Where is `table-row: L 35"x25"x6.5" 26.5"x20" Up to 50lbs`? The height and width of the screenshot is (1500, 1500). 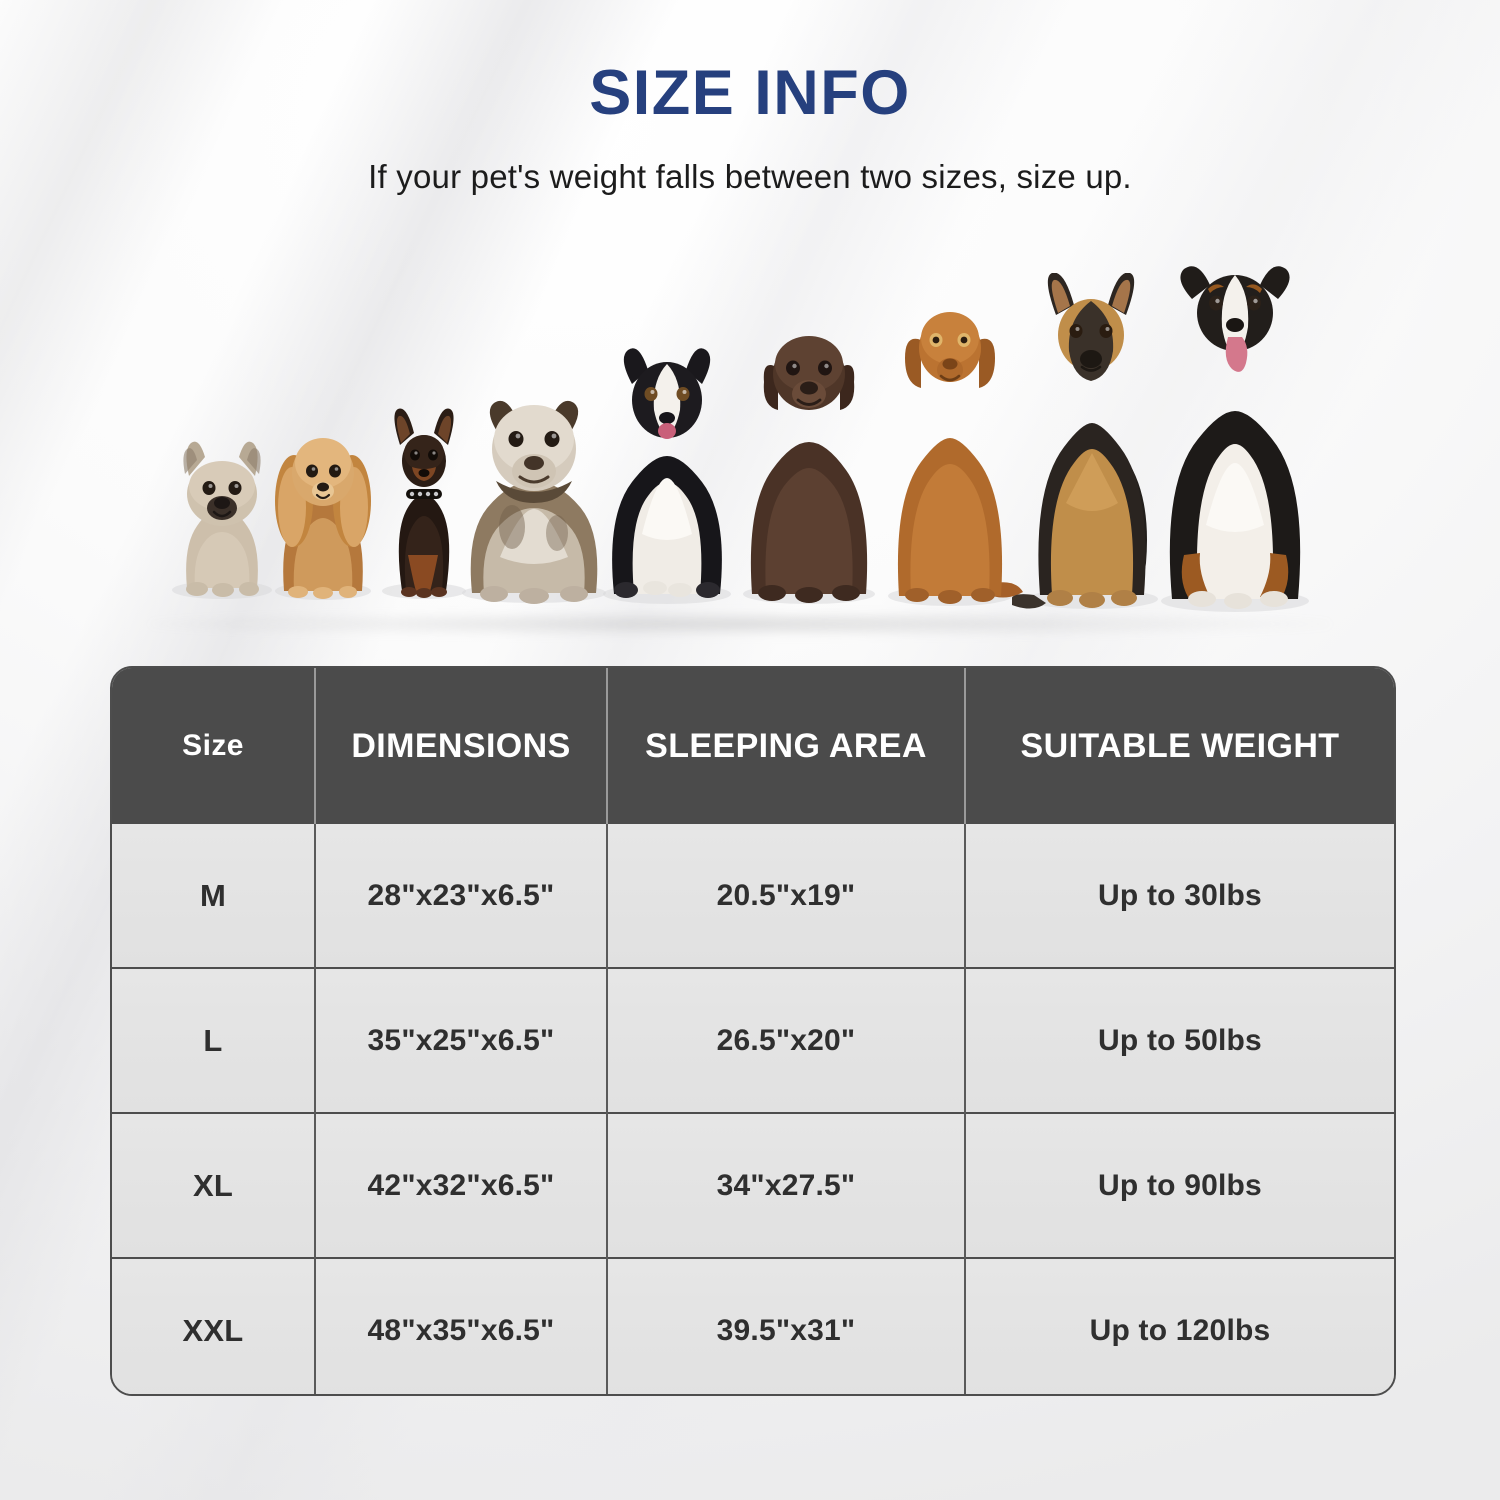
table-row: L 35"x25"x6.5" 26.5"x20" Up to 50lbs is located at coordinates (753, 1040).